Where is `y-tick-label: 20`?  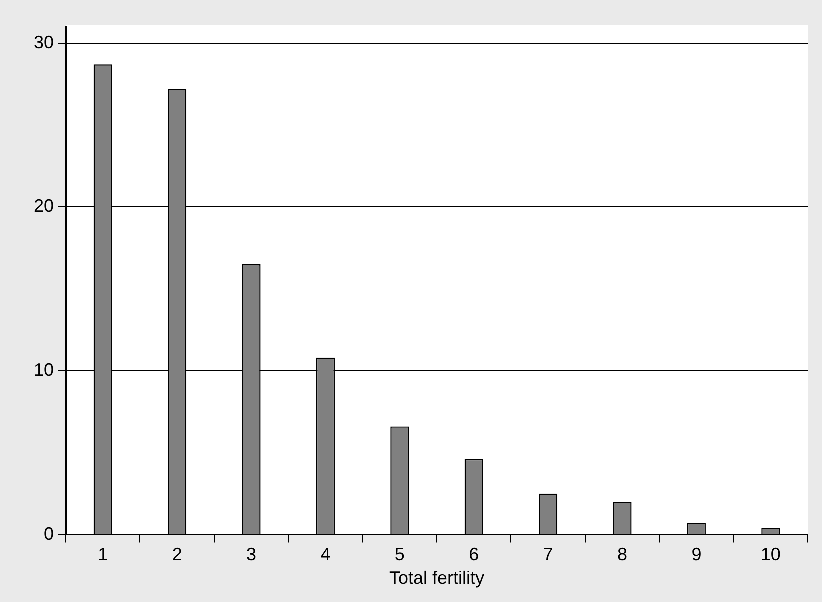
y-tick-label: 20 is located at coordinates (44, 206).